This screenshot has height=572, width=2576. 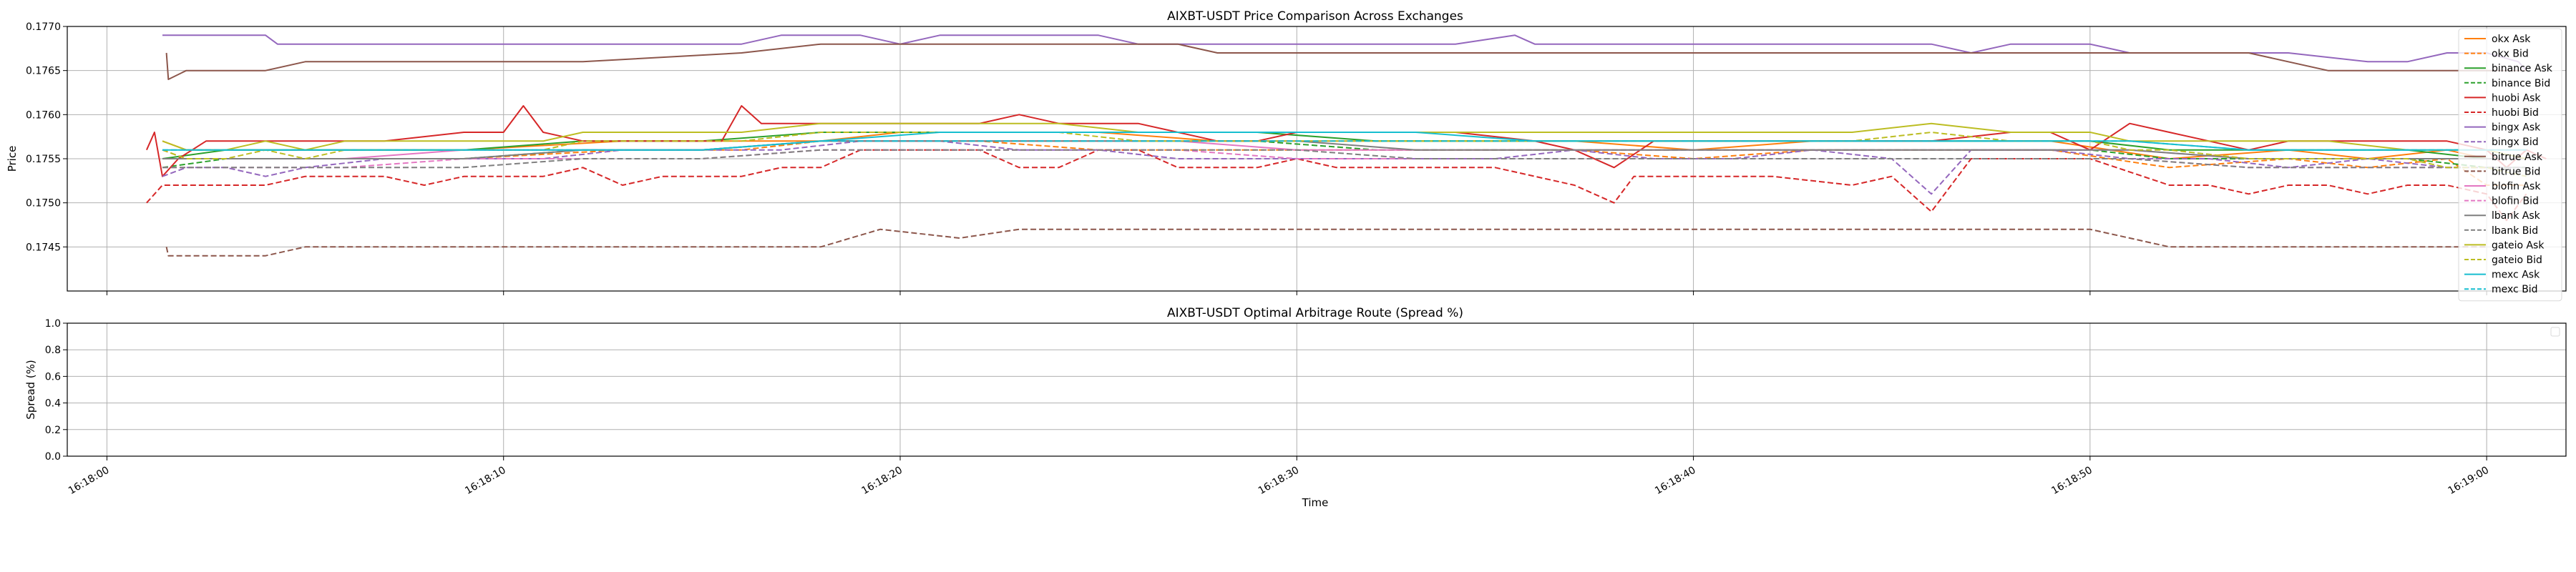 I want to click on legend-entry: bitrue Ask, so click(x=2503, y=157).